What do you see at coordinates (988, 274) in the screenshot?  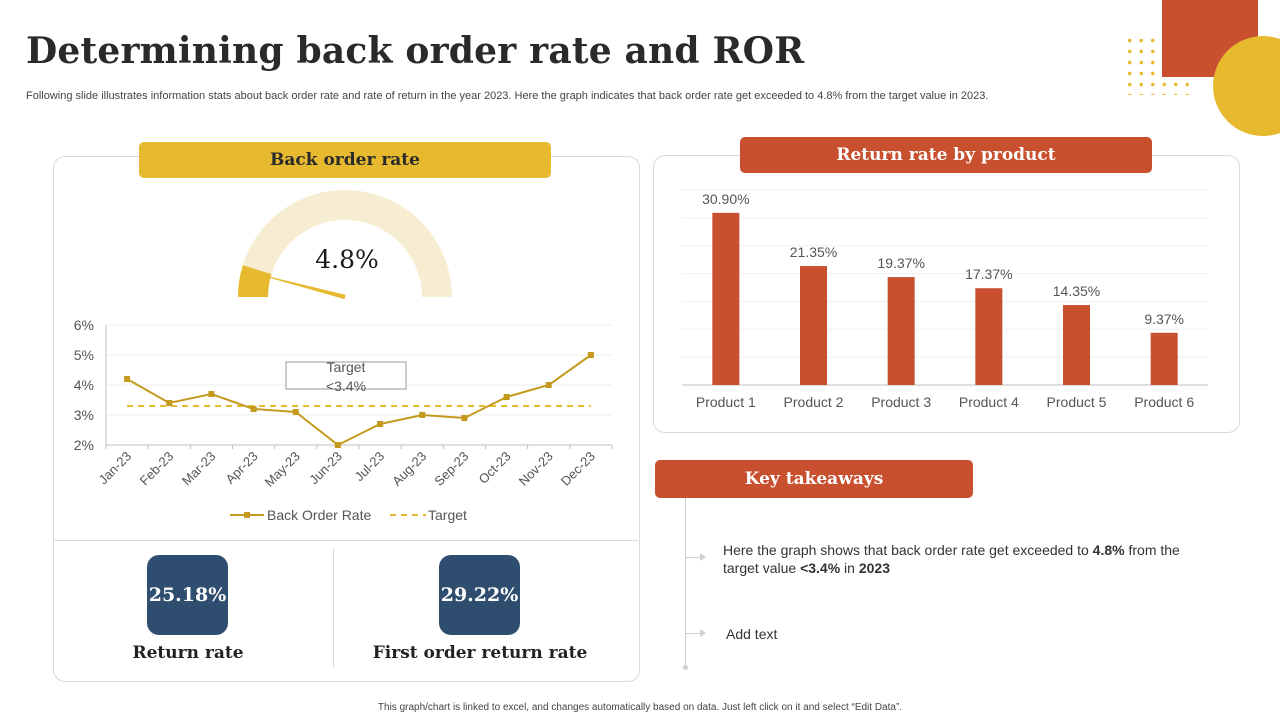 I see `bar-value-label: 17.37%` at bounding box center [988, 274].